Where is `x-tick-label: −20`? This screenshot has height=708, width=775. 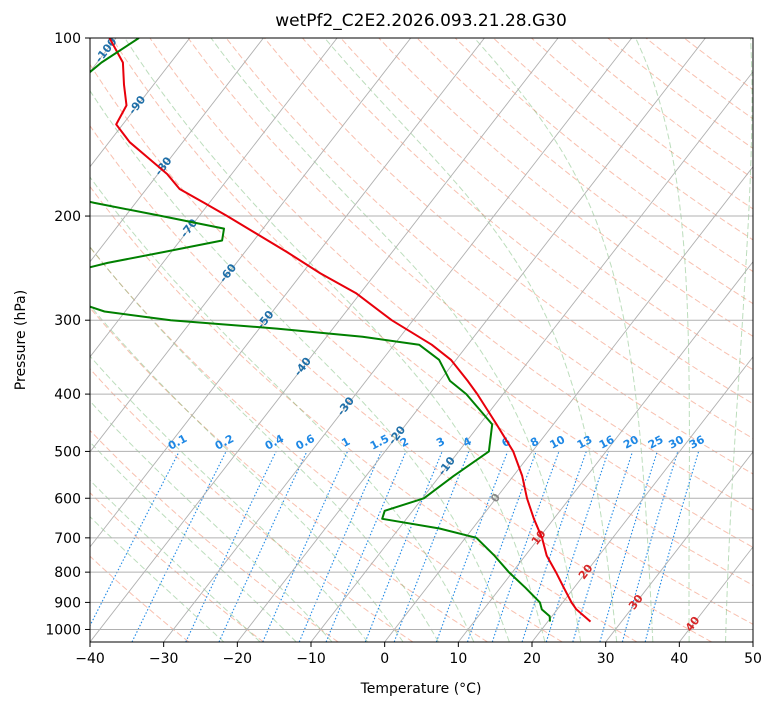 x-tick-label: −20 is located at coordinates (238, 659).